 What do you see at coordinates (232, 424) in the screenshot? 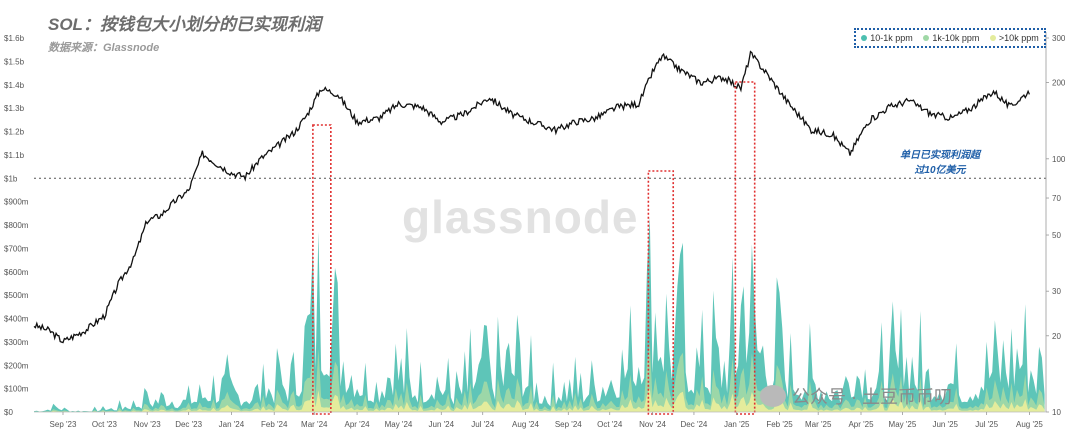
I see `x-tick-label: Jan '24` at bounding box center [232, 424].